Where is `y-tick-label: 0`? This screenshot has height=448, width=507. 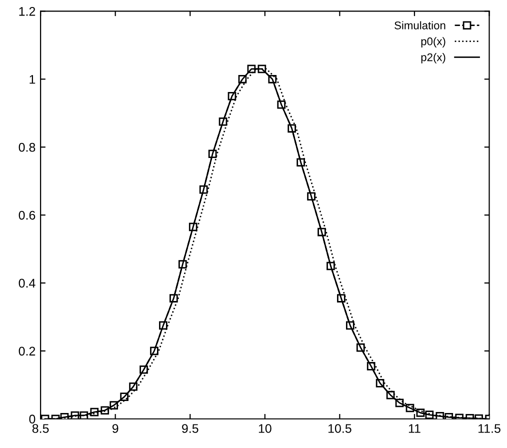
y-tick-label: 0 is located at coordinates (32, 419).